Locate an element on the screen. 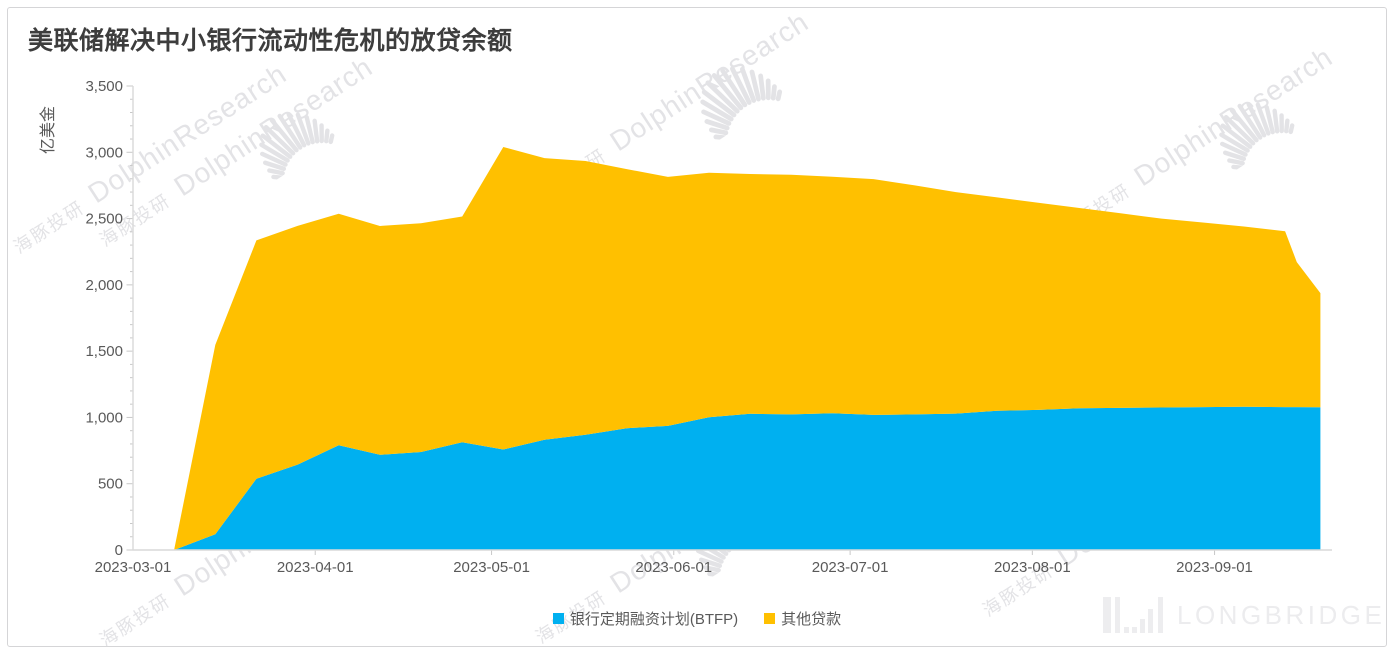  y-tick-label: 2,500 is located at coordinates (104, 219).